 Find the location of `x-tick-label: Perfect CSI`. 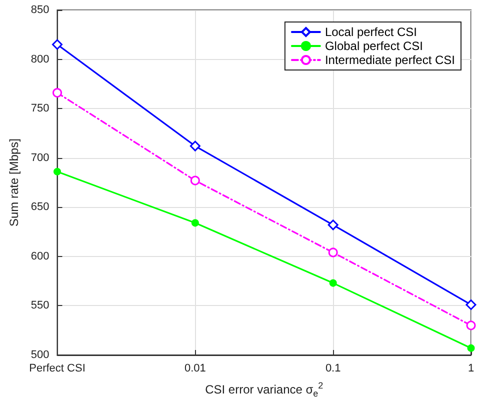

x-tick-label: Perfect CSI is located at coordinates (57, 368).